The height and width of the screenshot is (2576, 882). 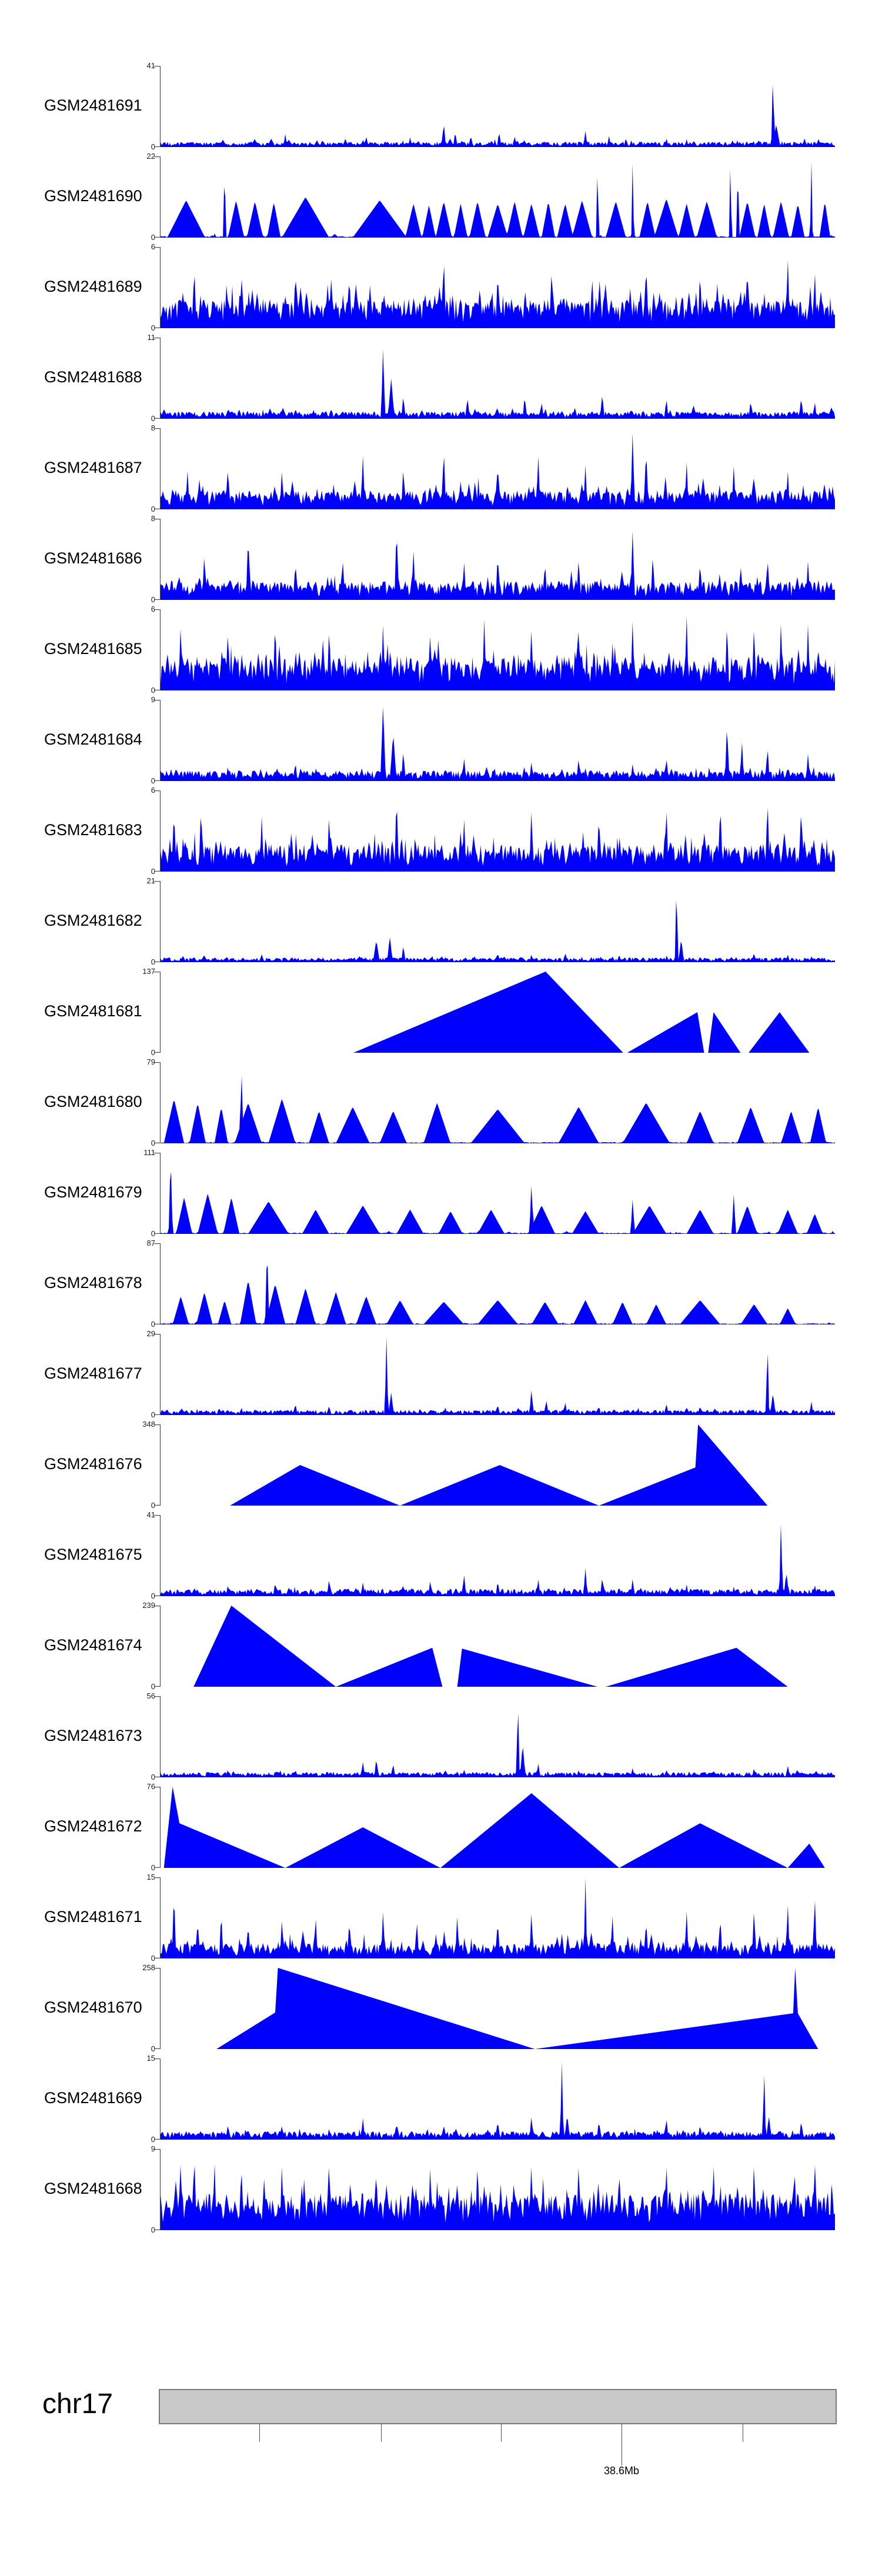 I want to click on track-row: GSM2481669 15 0, so click(x=441, y=2099).